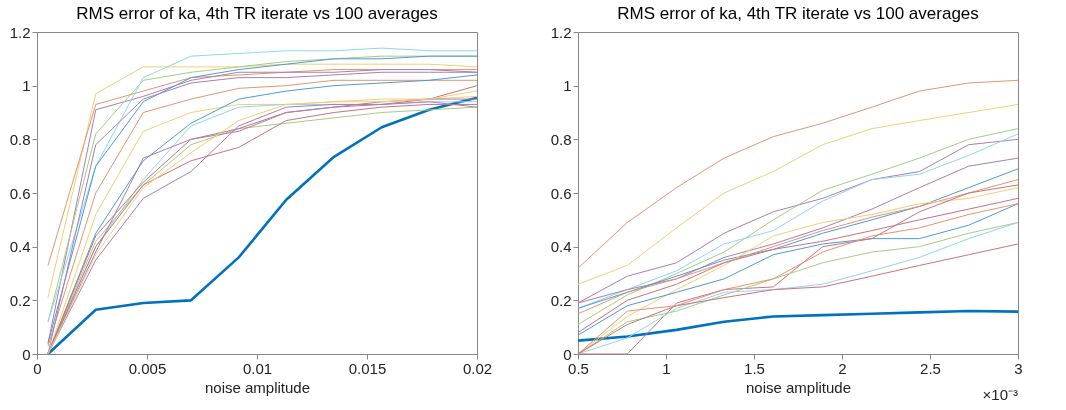 Image resolution: width=1066 pixels, height=410 pixels. Describe the element at coordinates (666, 368) in the screenshot. I see `x-tick-label: 1` at that location.